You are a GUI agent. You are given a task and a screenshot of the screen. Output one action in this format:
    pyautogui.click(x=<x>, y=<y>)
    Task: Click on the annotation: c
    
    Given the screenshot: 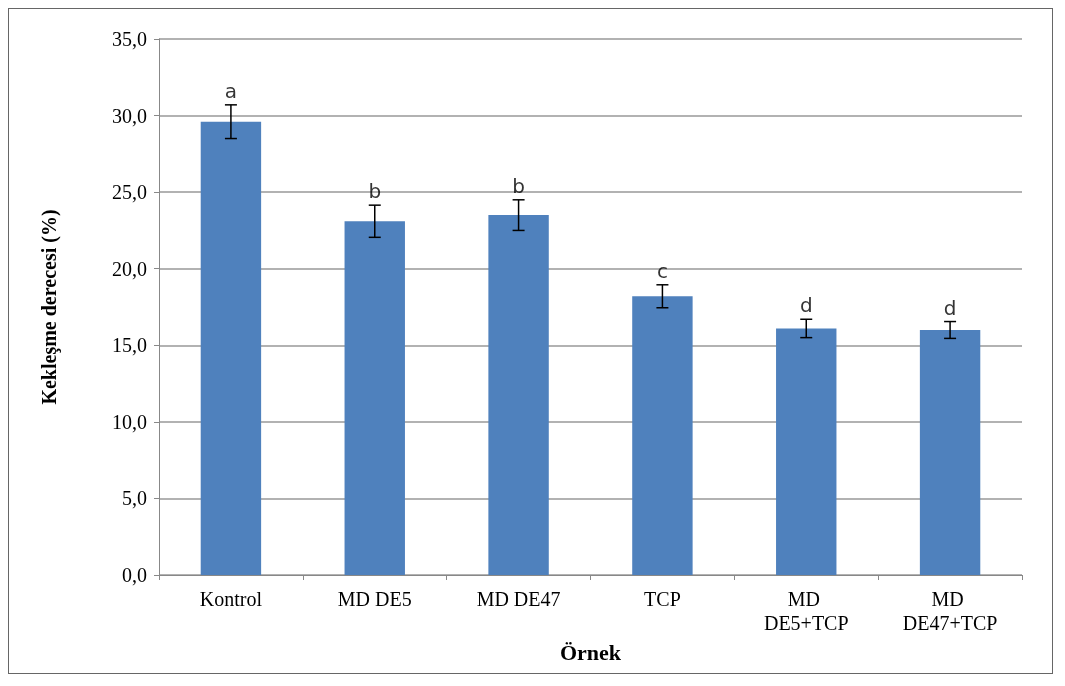 What is the action you would take?
    pyautogui.click(x=662, y=270)
    